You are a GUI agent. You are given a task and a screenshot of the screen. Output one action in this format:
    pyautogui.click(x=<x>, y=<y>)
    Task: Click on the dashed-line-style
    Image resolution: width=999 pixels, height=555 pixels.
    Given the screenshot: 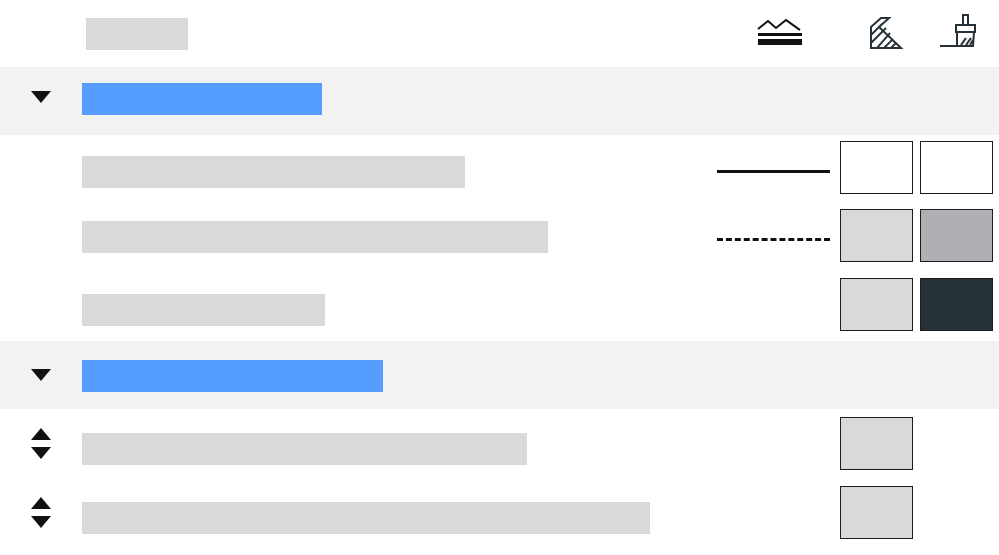 What is the action you would take?
    pyautogui.click(x=773, y=239)
    